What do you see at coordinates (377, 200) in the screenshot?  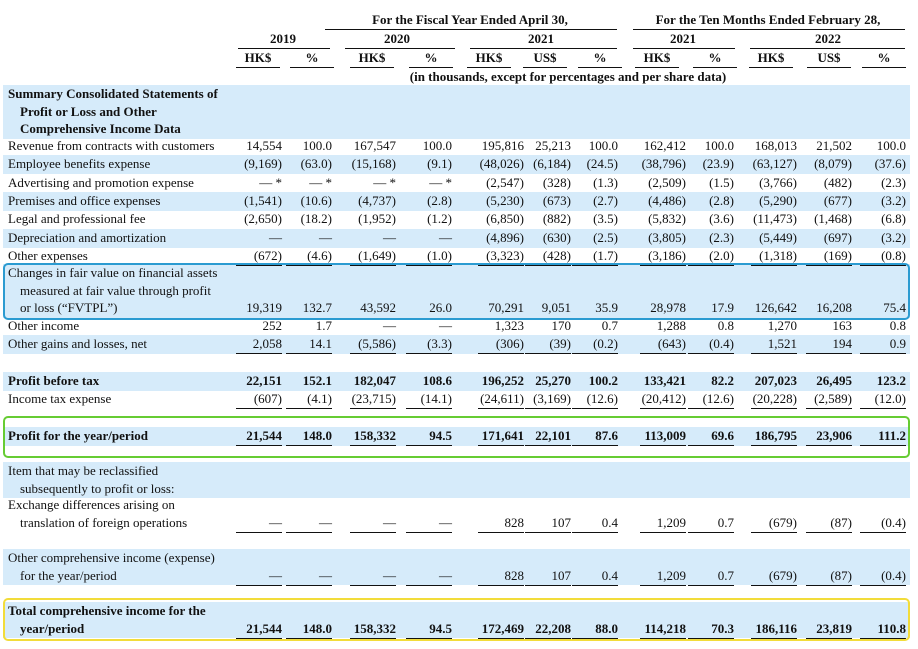 I see `cell-value: (4,737)` at bounding box center [377, 200].